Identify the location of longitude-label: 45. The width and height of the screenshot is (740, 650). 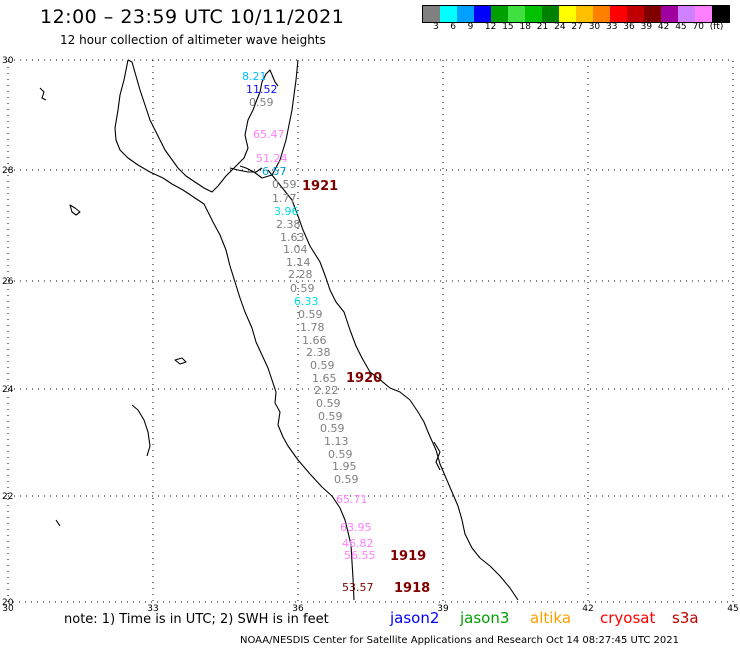
(732, 609).